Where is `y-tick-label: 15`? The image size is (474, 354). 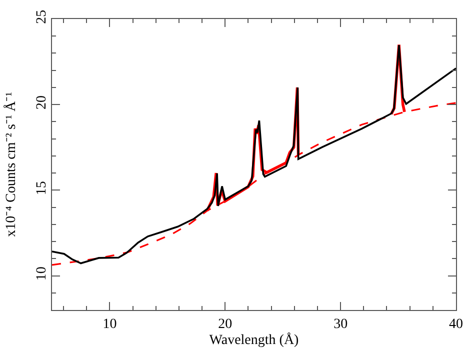 y-tick-label: 15 is located at coordinates (42, 188).